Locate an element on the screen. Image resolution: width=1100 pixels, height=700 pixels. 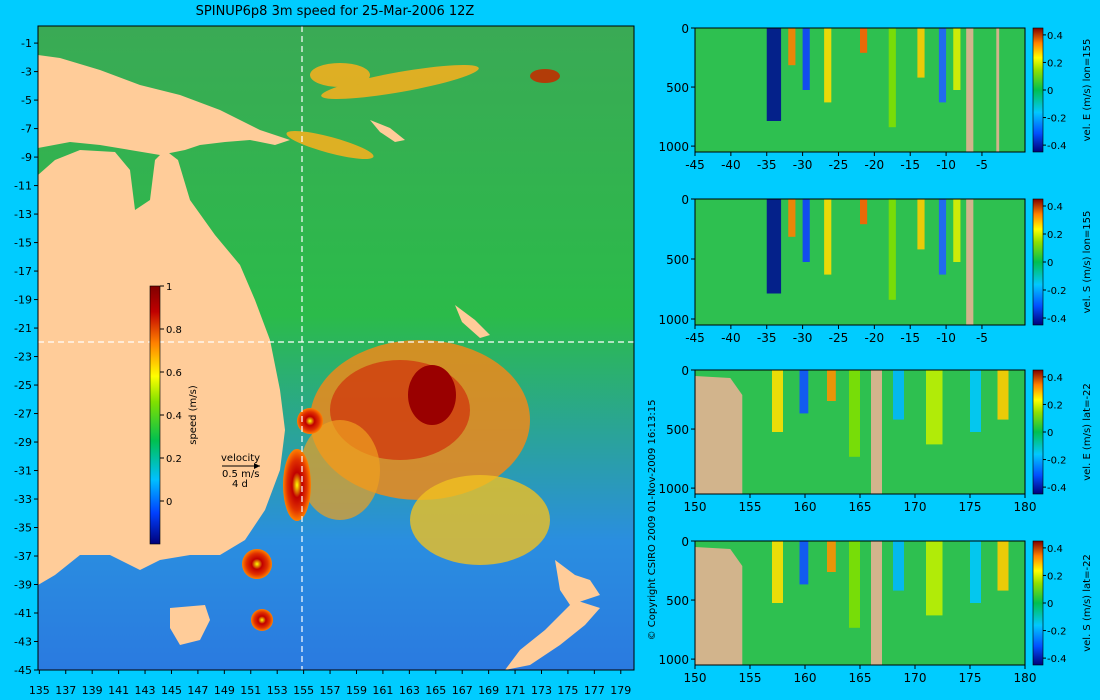
map-y-tick-label: -19 is located at coordinates (23, 300).